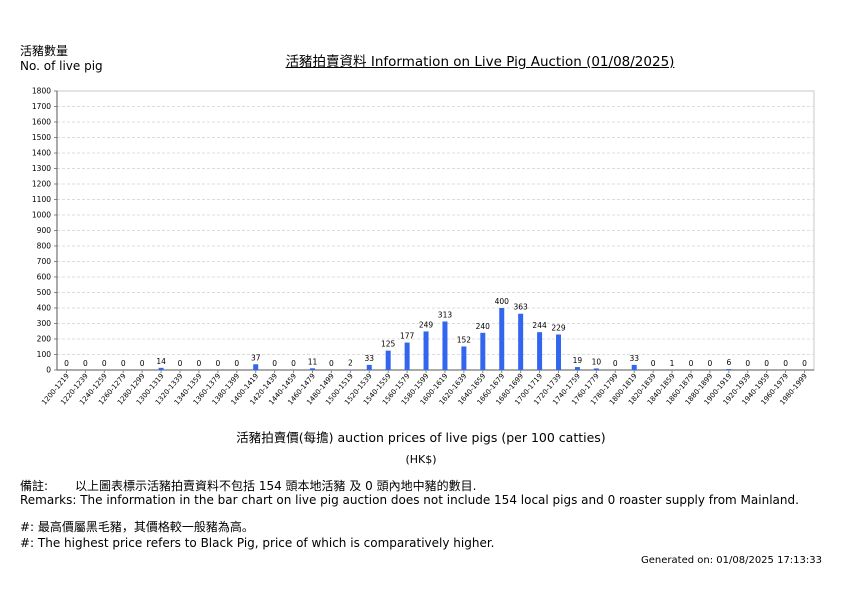  Describe the element at coordinates (44, 323) in the screenshot. I see `y-tick-label: 300` at that location.